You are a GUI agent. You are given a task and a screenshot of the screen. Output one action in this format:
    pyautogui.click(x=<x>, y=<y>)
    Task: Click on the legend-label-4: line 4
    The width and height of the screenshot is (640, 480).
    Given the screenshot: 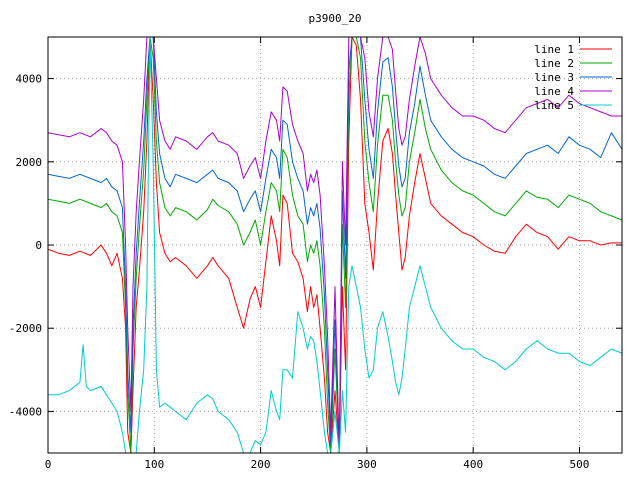 What is the action you would take?
    pyautogui.click(x=554, y=91)
    